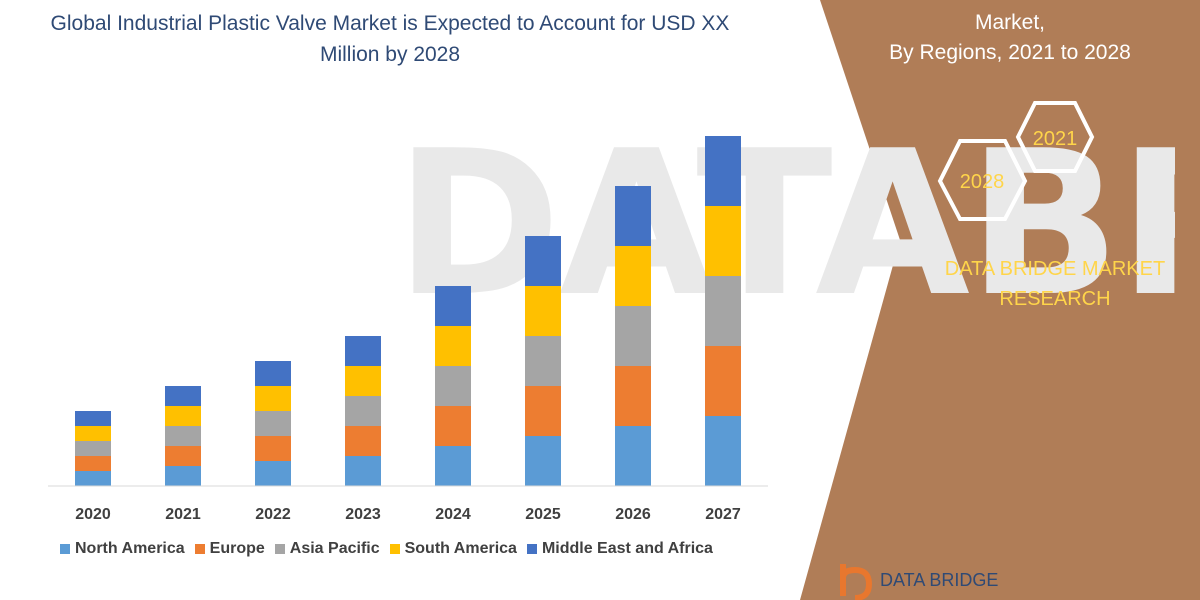  What do you see at coordinates (460, 548) in the screenshot?
I see `legend-label: South America` at bounding box center [460, 548].